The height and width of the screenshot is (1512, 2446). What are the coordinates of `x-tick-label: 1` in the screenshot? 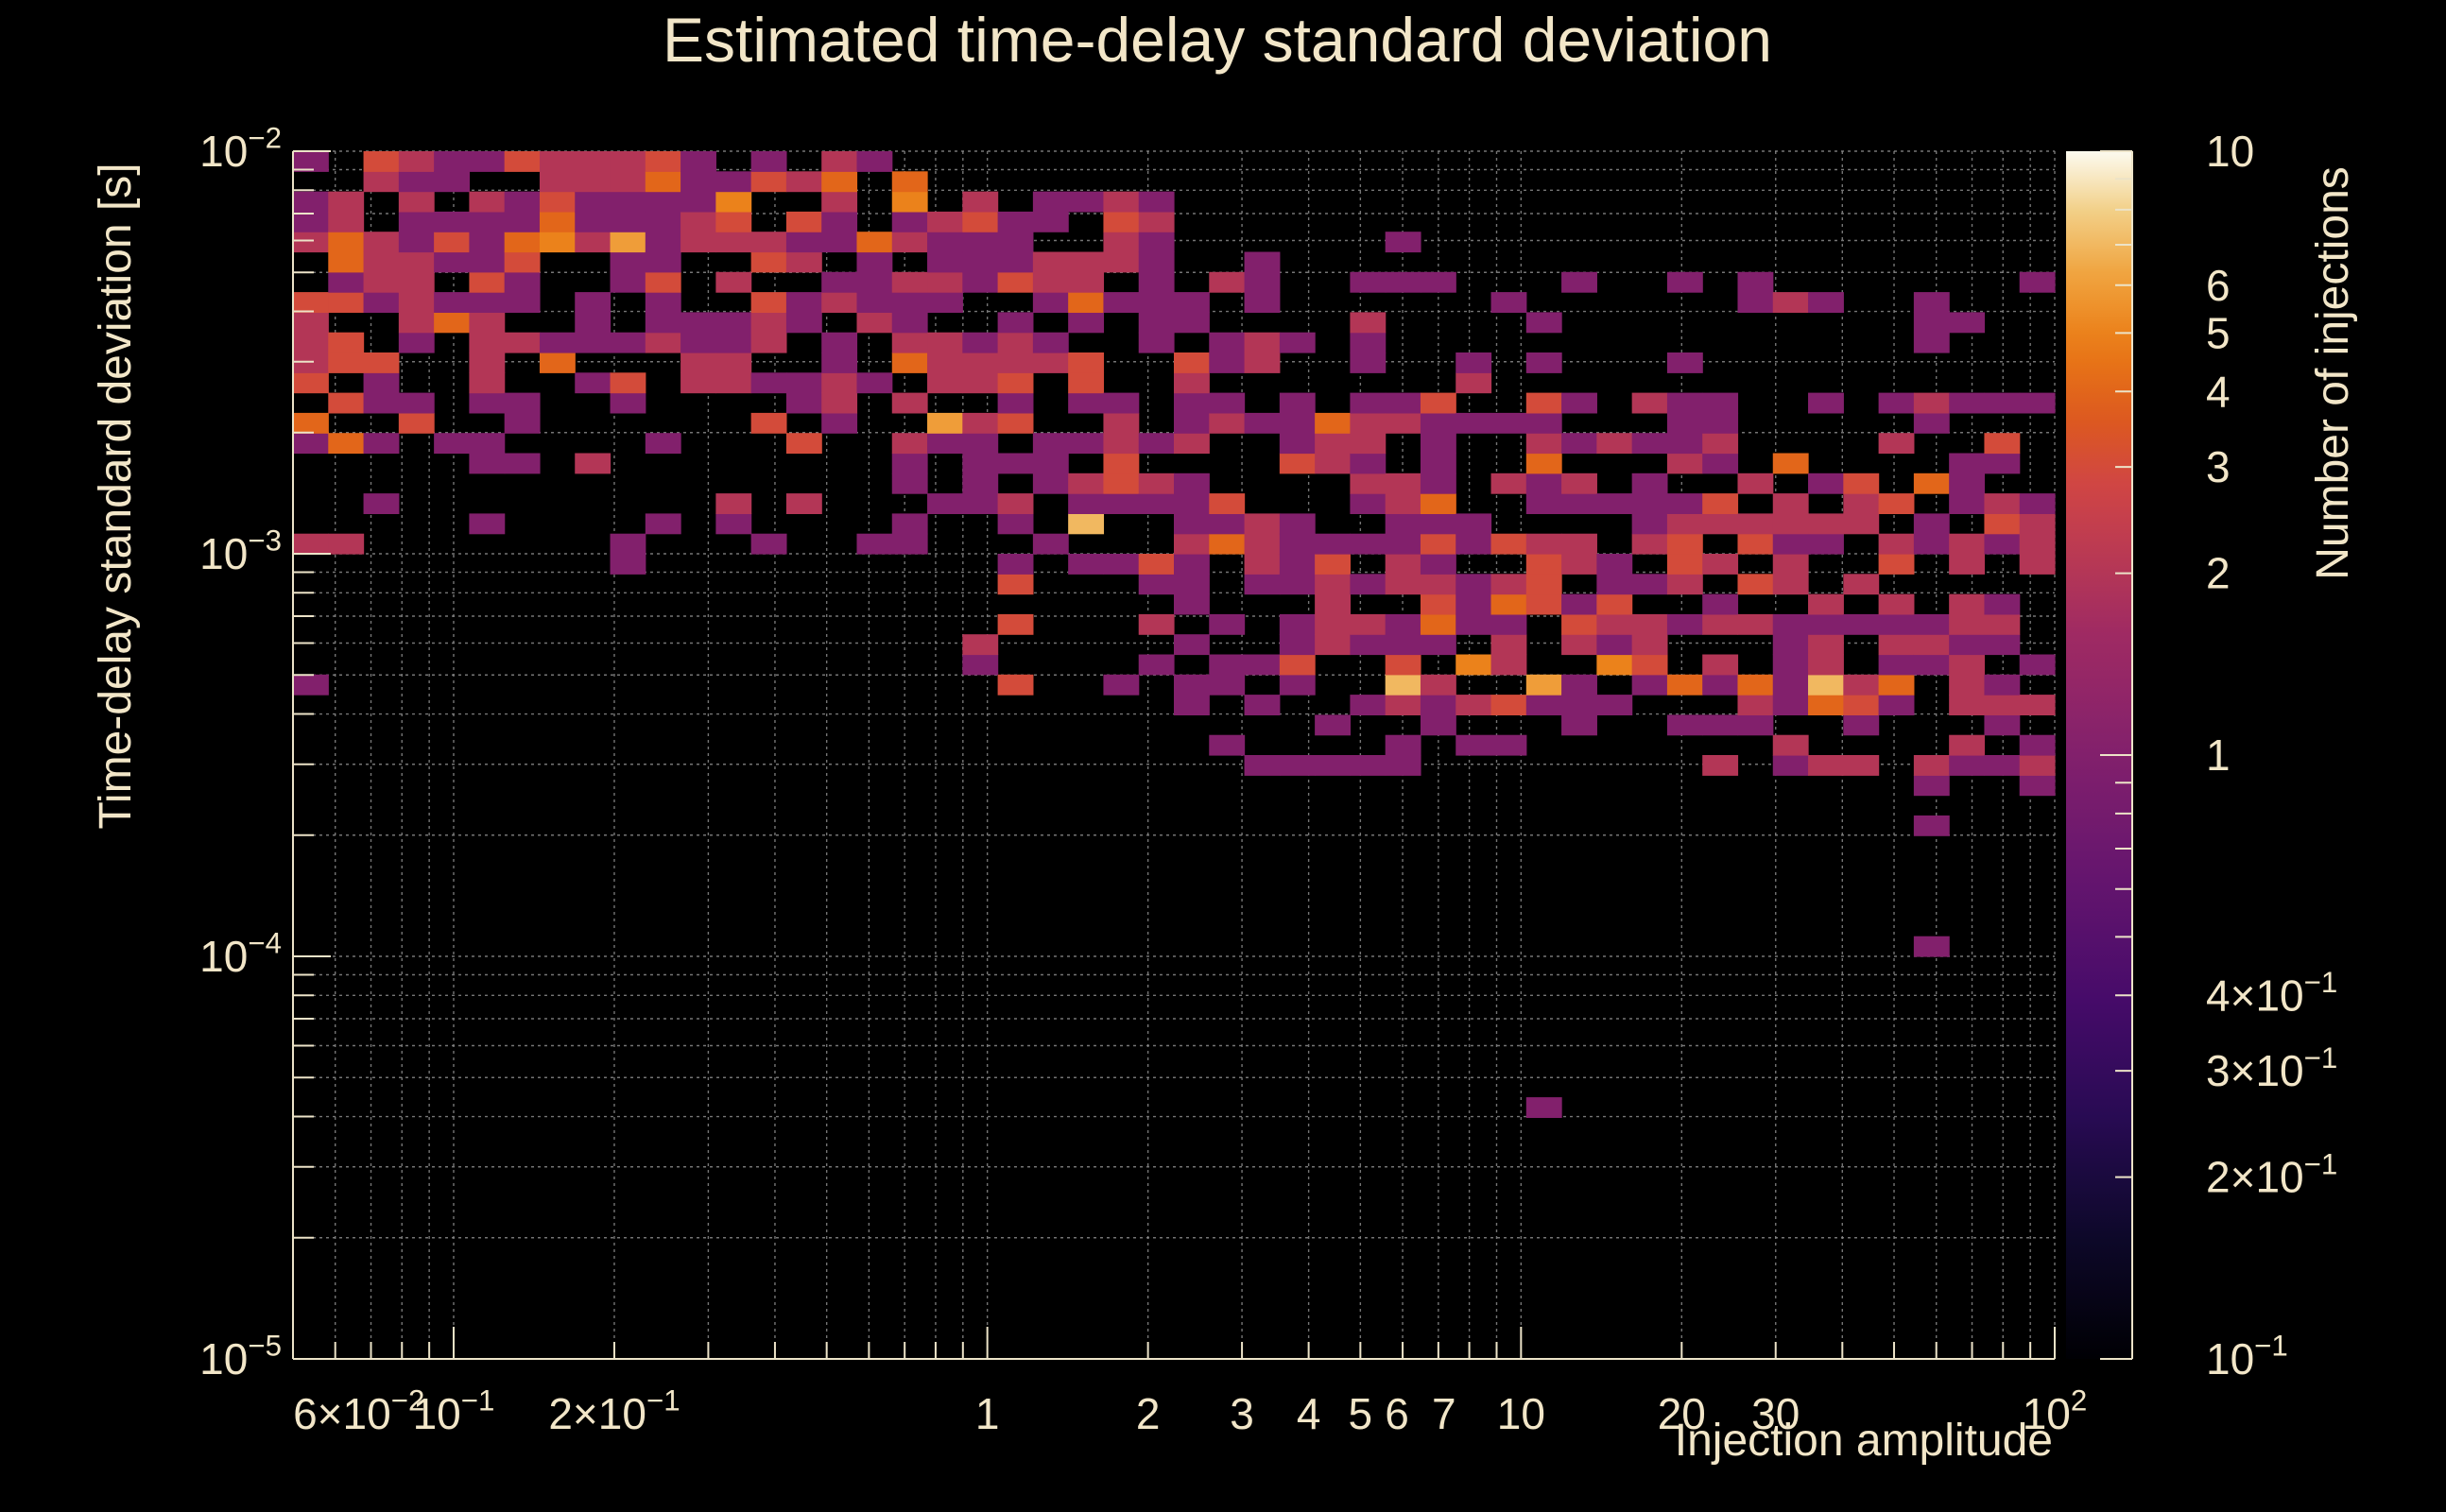 It's located at (987, 1413).